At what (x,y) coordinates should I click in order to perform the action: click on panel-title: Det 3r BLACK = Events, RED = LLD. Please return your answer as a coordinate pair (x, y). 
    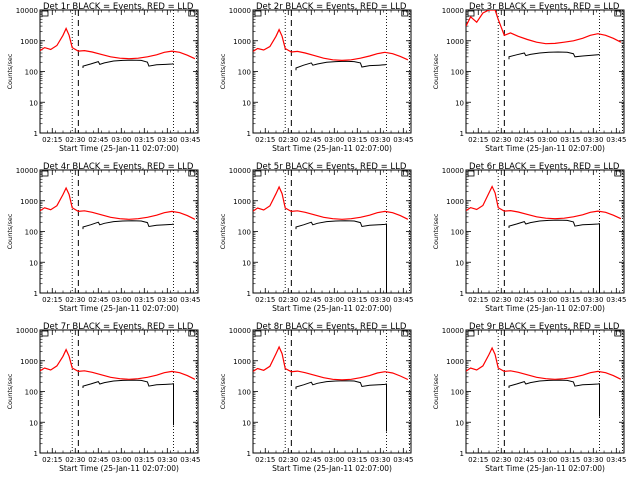
    Looking at the image, I should click on (544, 7).